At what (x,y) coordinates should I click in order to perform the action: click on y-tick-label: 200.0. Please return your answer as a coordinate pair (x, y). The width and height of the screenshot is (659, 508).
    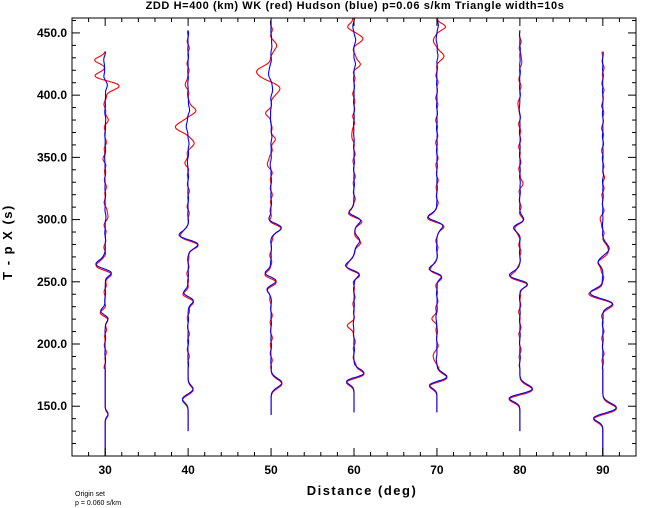
    Looking at the image, I should click on (52, 344).